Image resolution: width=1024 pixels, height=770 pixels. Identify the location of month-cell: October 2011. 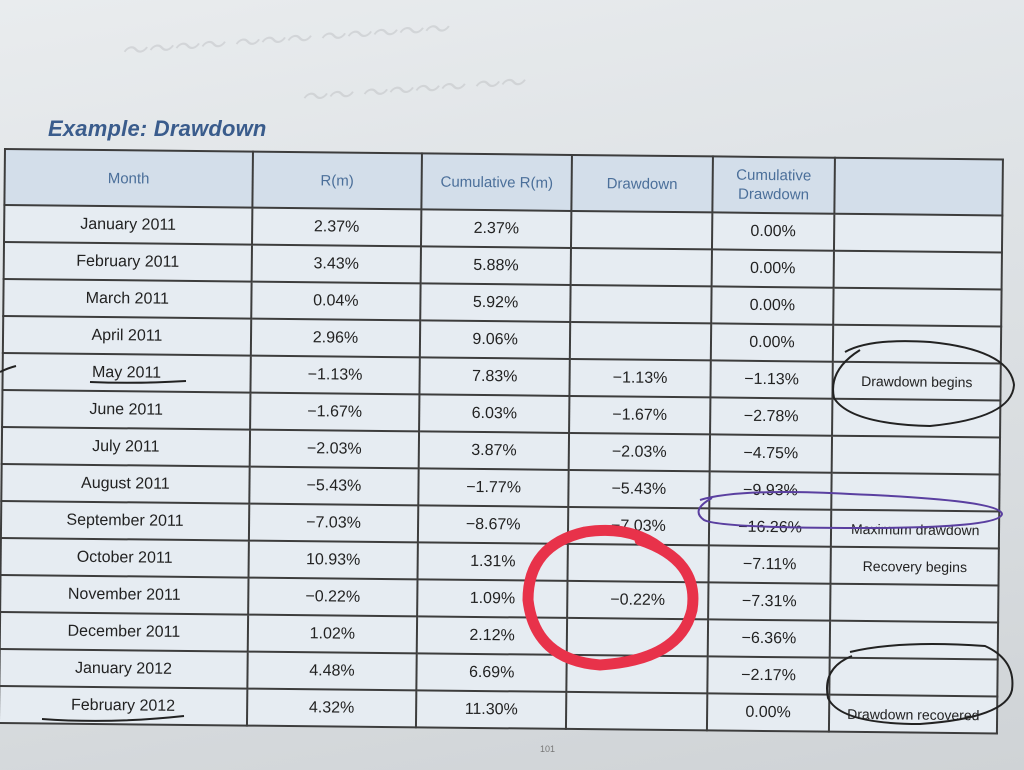
(124, 557).